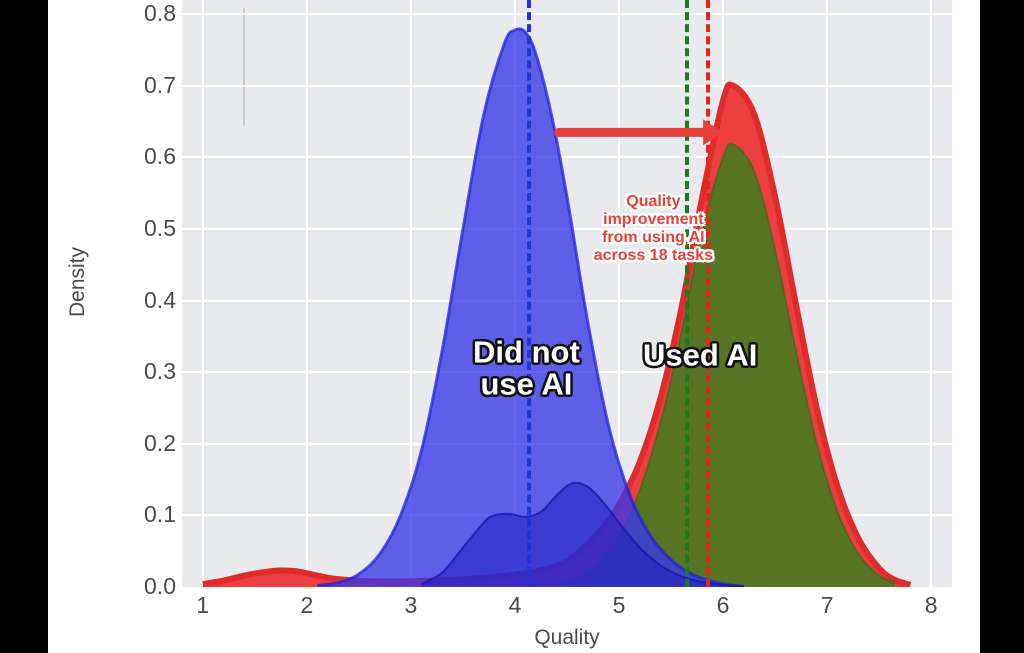 This screenshot has width=1024, height=653. I want to click on y-tick-label: 0.6, so click(160, 156).